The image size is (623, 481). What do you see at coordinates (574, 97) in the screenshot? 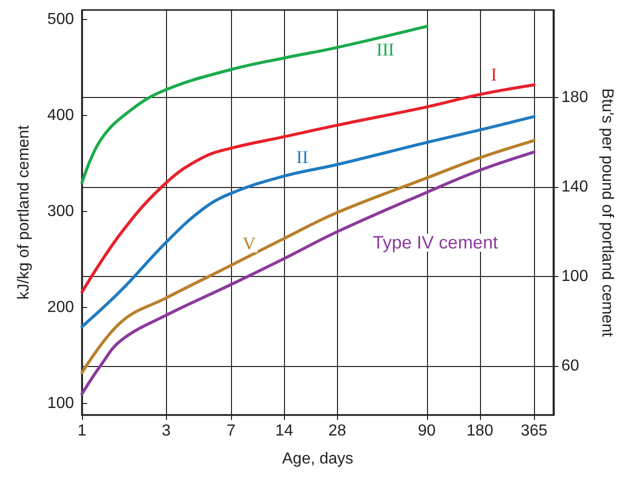
I see `y2-tick-label: 180` at bounding box center [574, 97].